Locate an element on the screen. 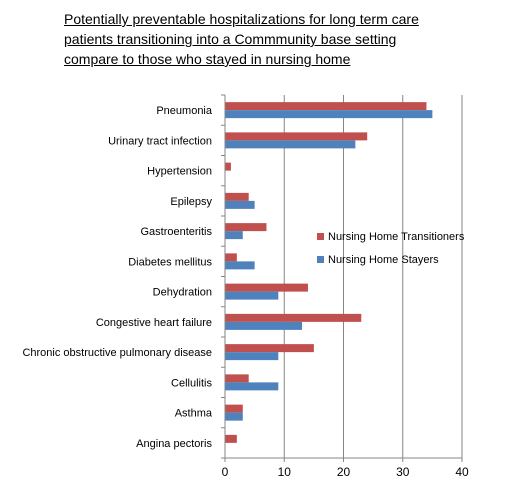 Image resolution: width=508 pixels, height=484 pixels. category-label: Urinary tract infection is located at coordinates (160, 141).